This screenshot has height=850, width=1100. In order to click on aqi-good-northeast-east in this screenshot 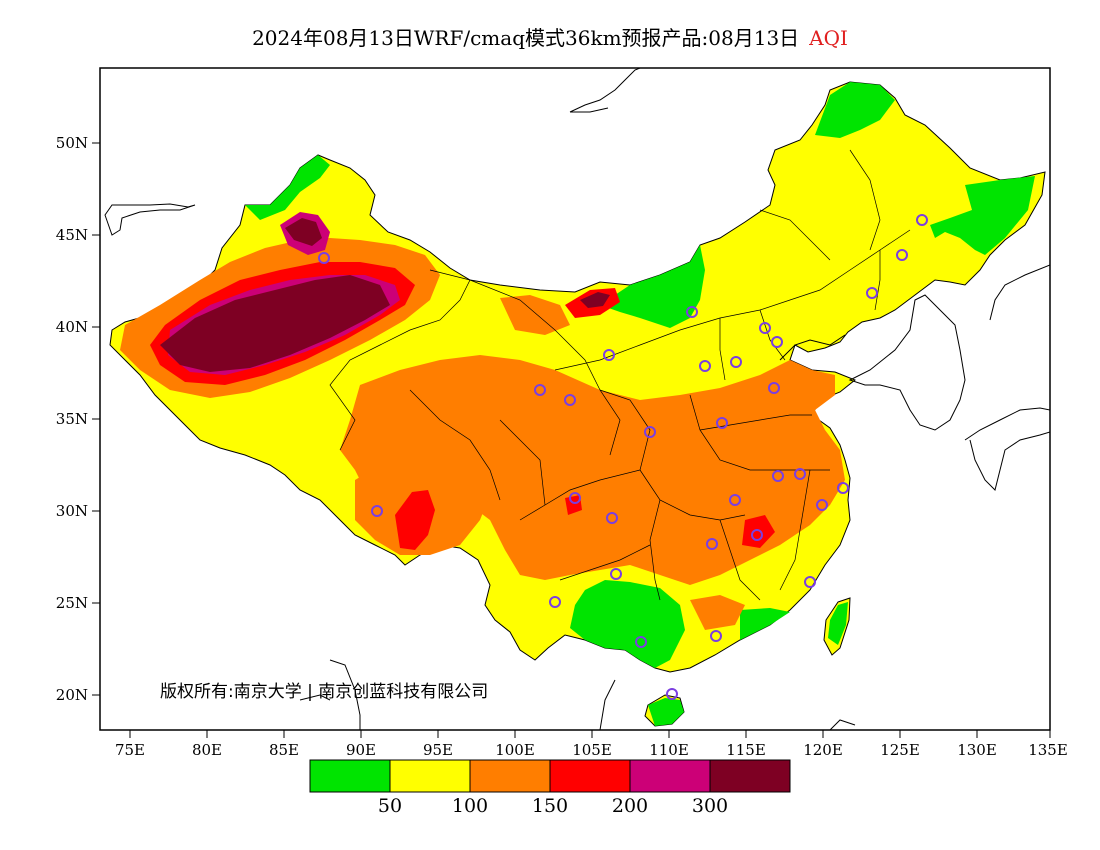, I will do `click(982, 215)`.